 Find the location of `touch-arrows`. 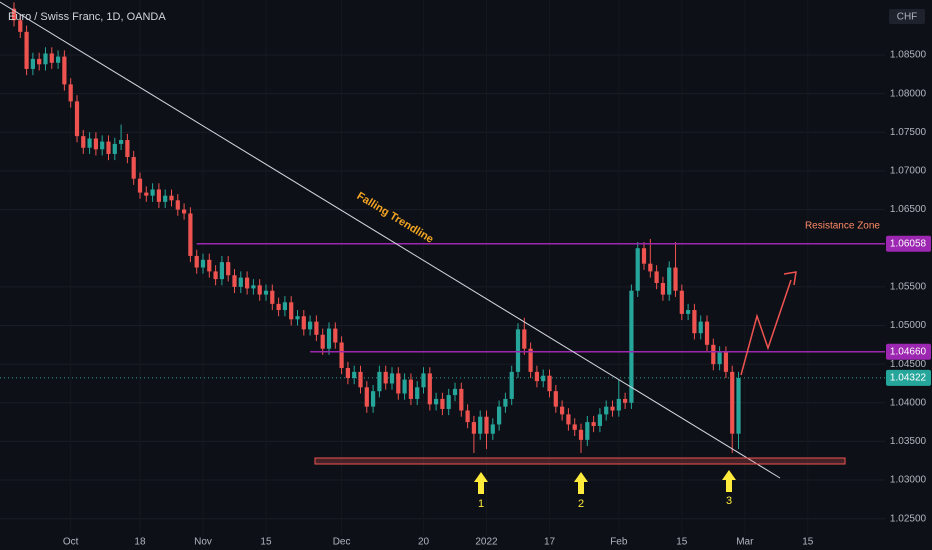

touch-arrows is located at coordinates (605, 482).